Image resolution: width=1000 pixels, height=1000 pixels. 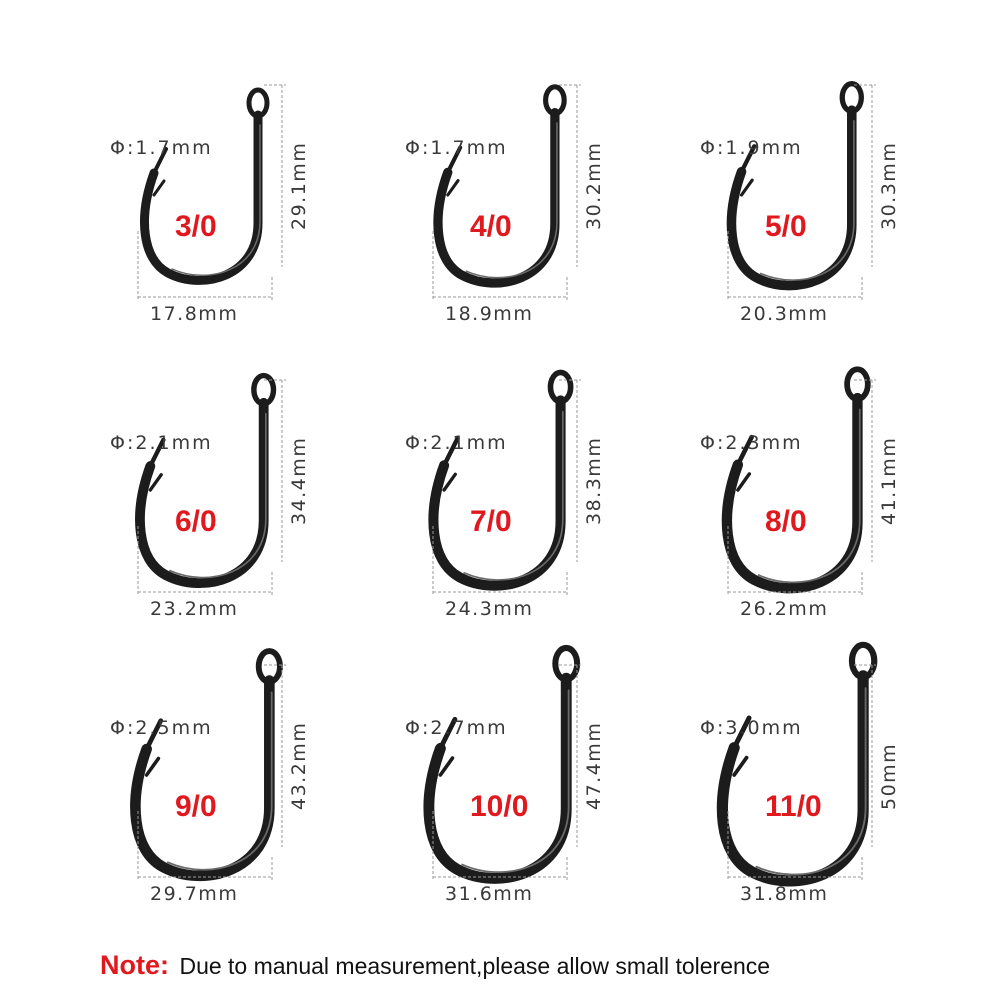 What do you see at coordinates (889, 776) in the screenshot?
I see `hook-length-label: 50mm` at bounding box center [889, 776].